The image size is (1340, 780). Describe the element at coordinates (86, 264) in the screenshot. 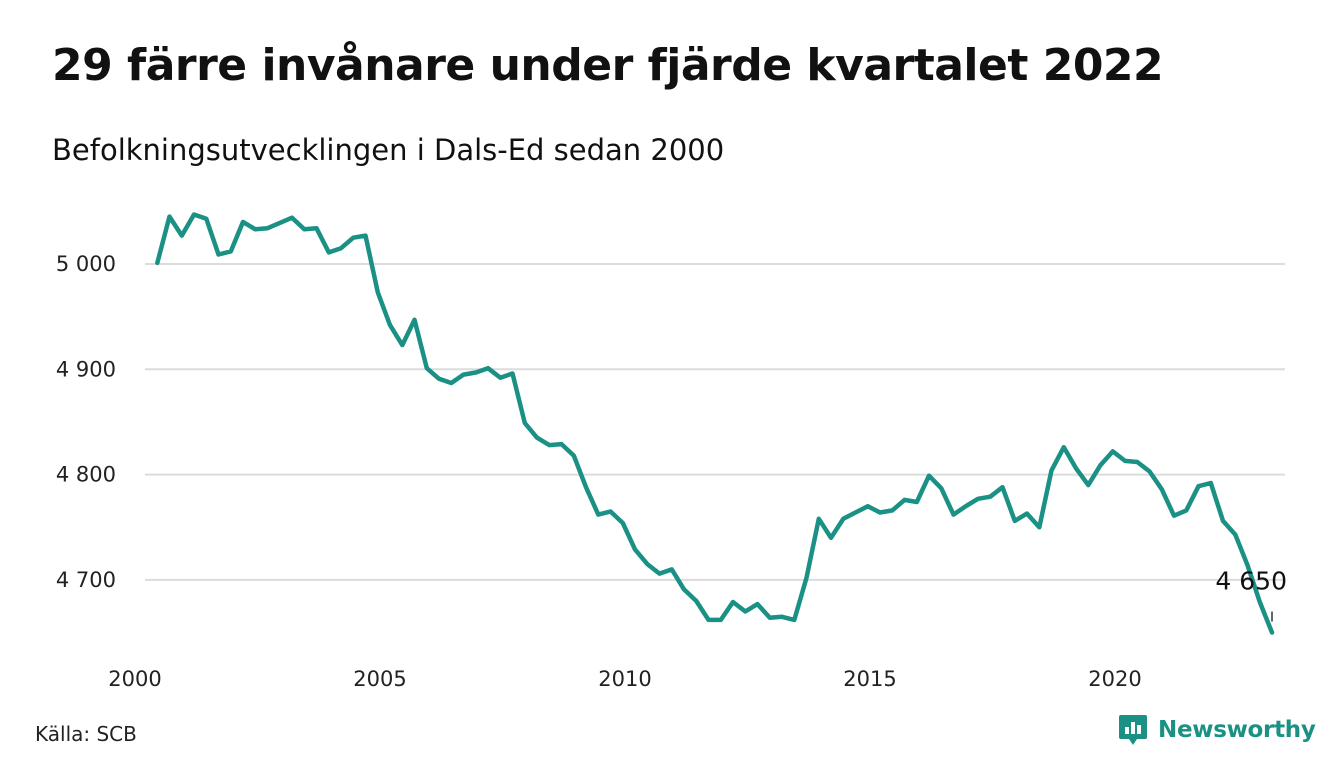

I see `y-tick-label: 5 000` at that location.